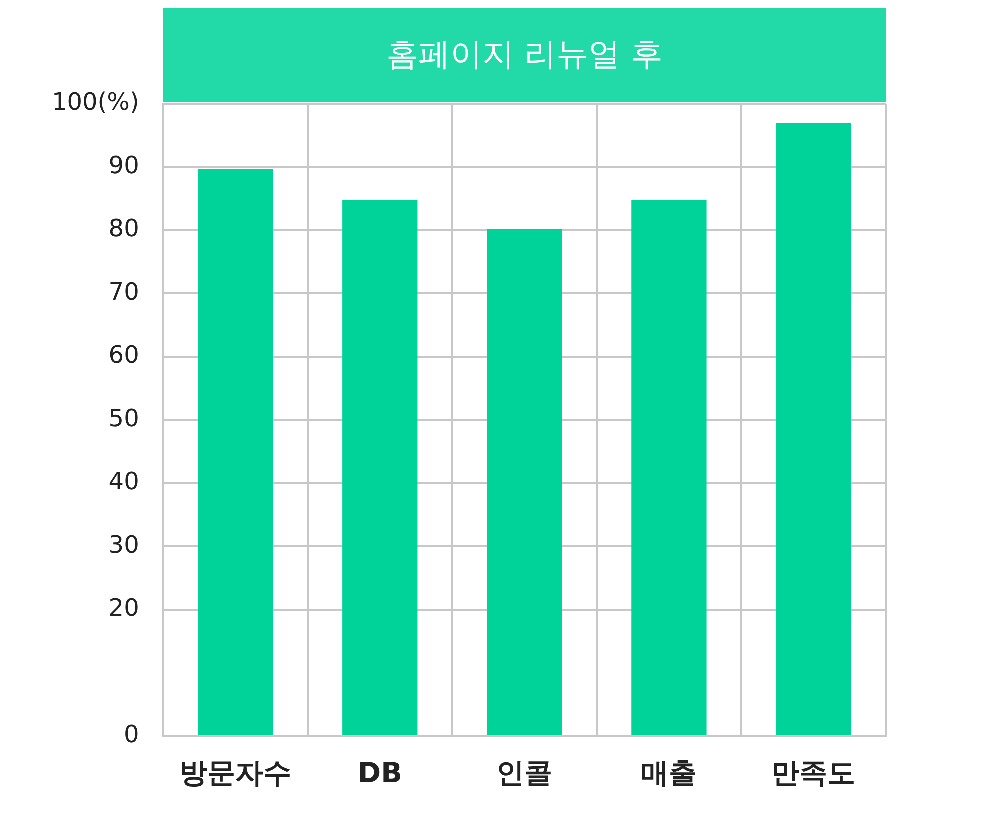 This screenshot has height=832, width=1000. I want to click on y-tick-label: 70, so click(124, 292).